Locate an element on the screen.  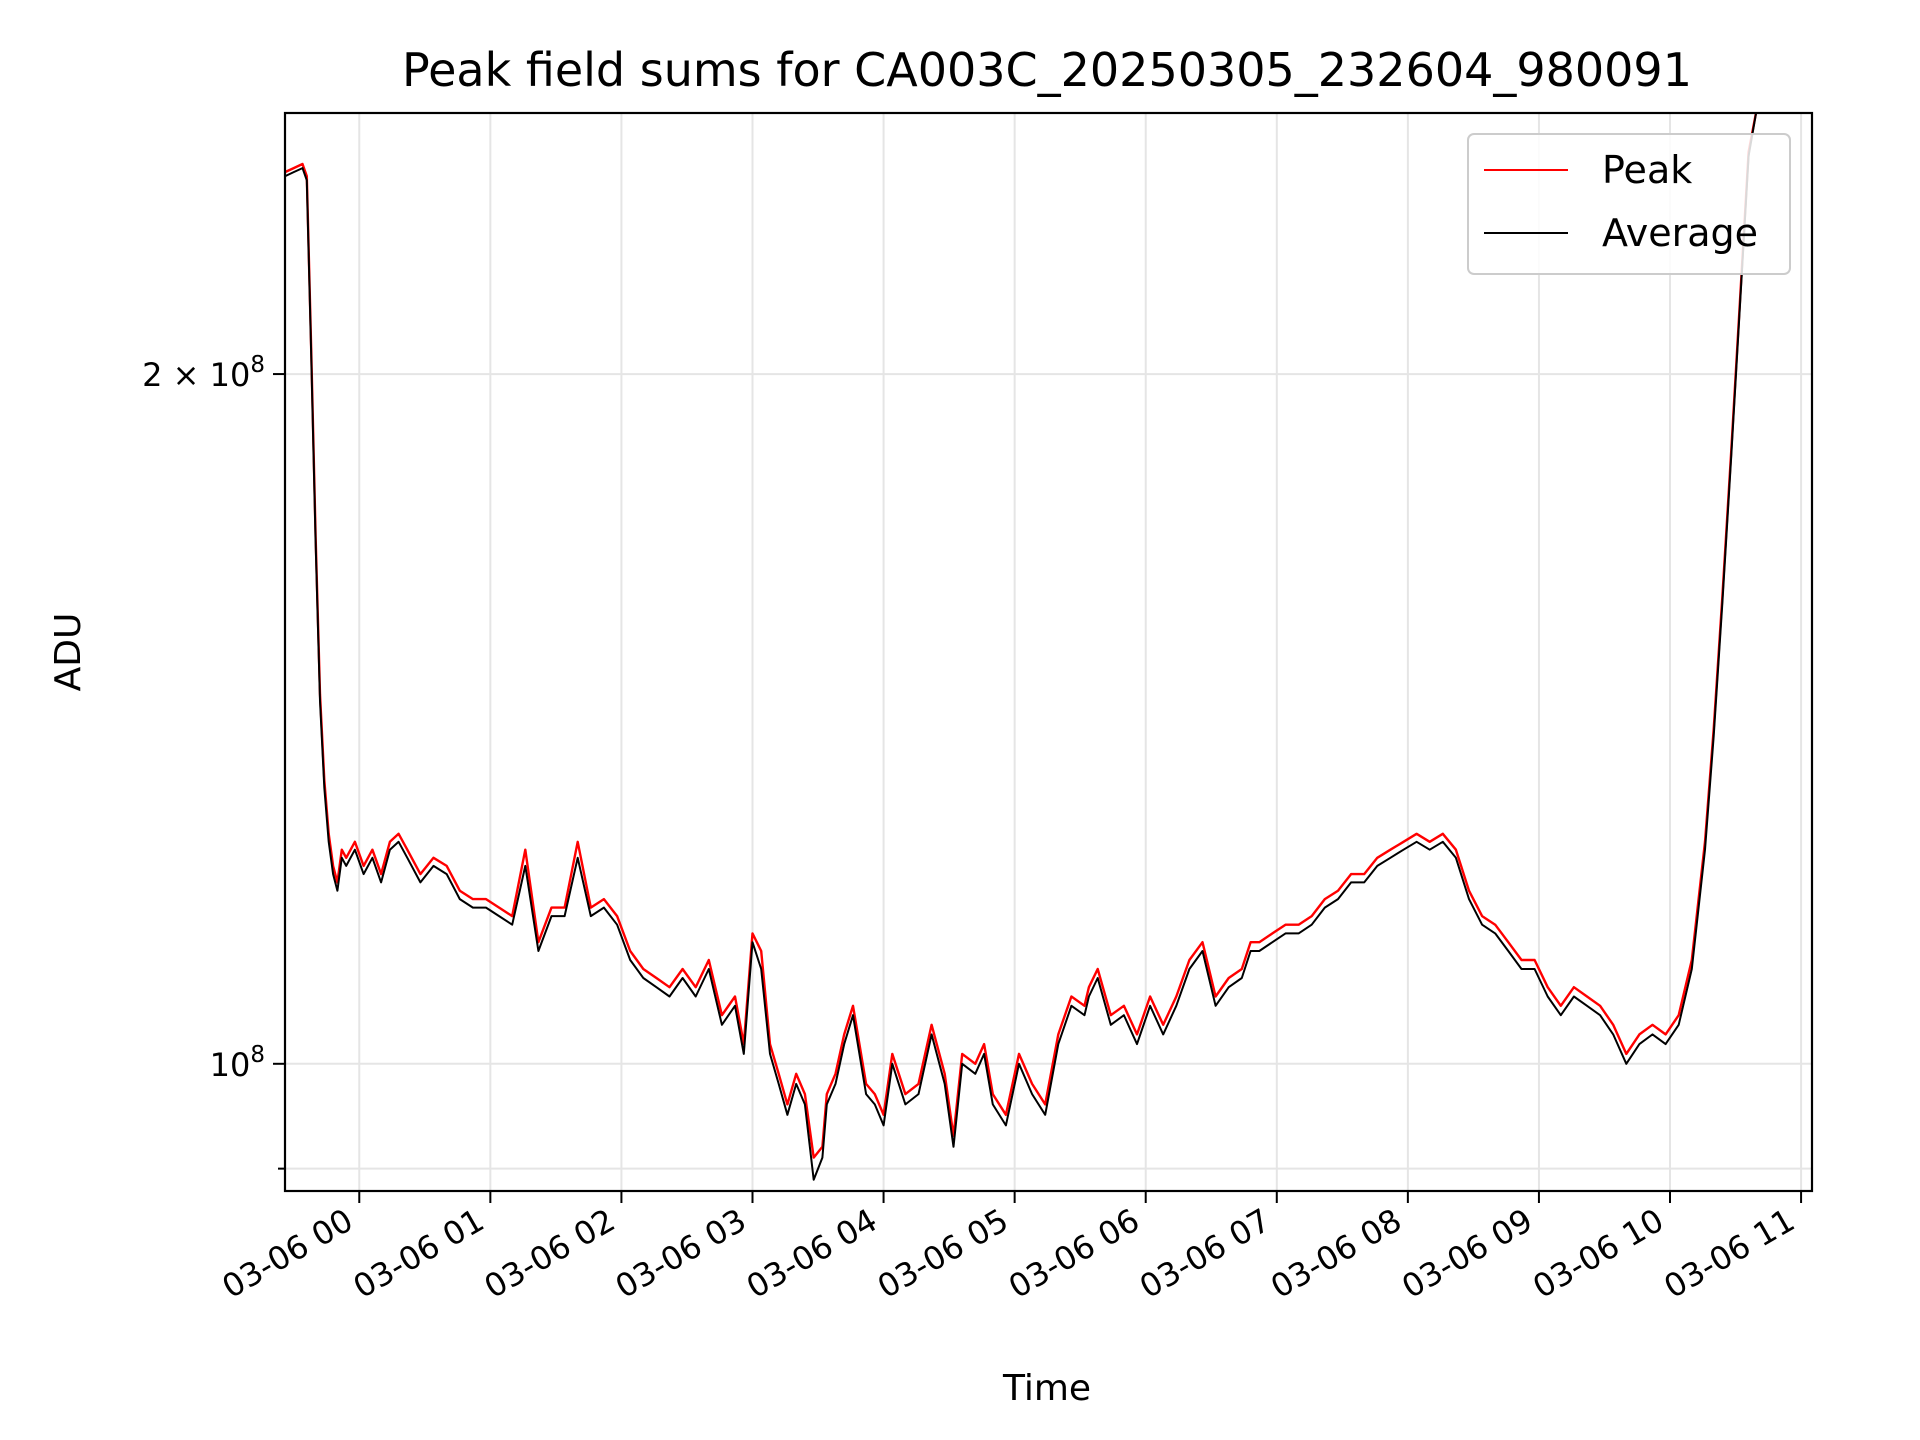
y-axis-label: ADU is located at coordinates (68, 652).